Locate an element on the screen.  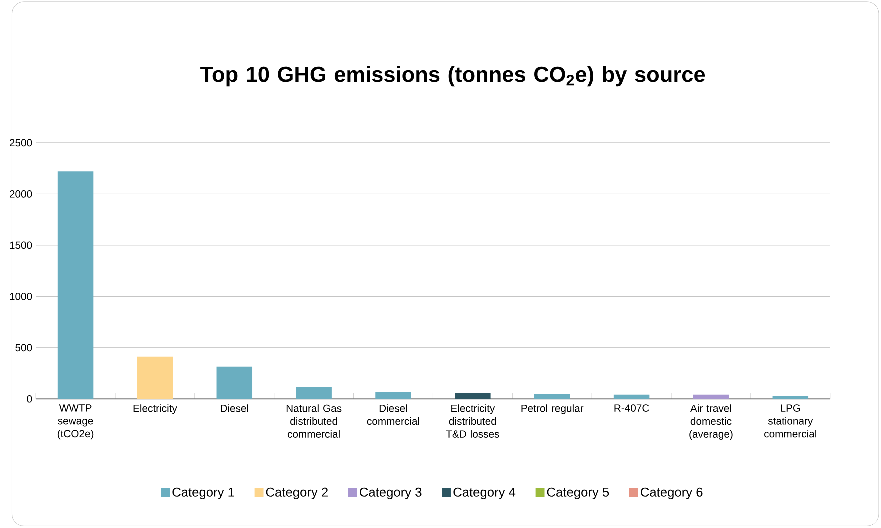
chart-title: Top 10 GHG emissions (tonnes CO$_{2}$e) by source is located at coordinates (453, 76).